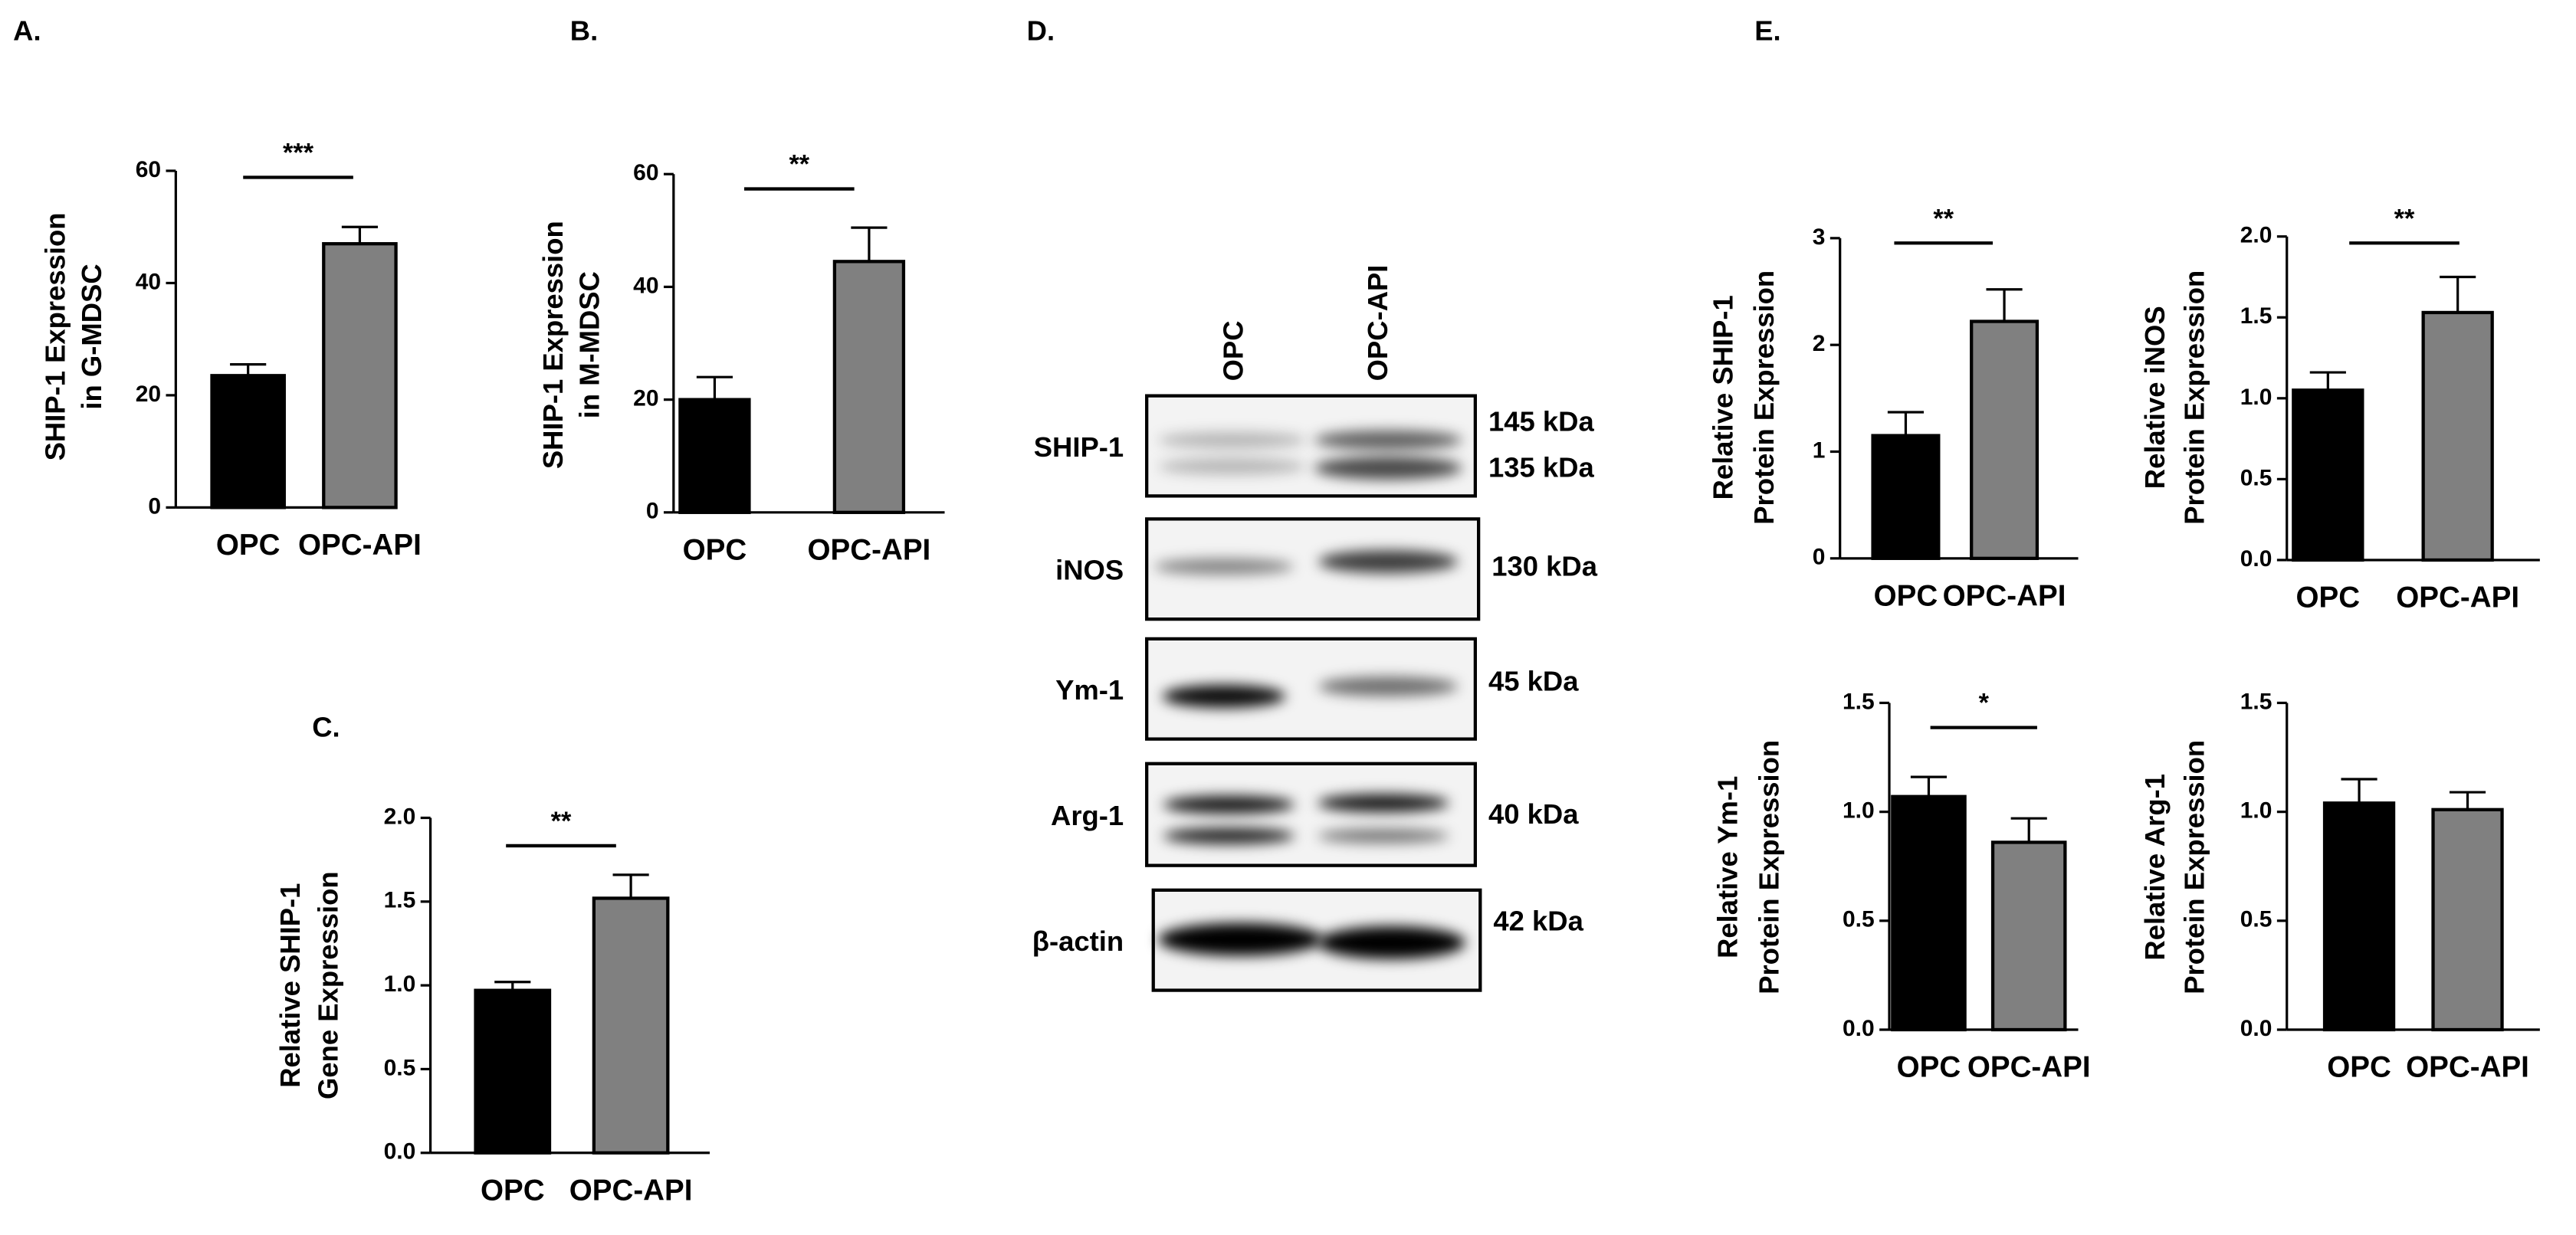  I want to click on y-axis-label: in M-MDSC, so click(589, 344).